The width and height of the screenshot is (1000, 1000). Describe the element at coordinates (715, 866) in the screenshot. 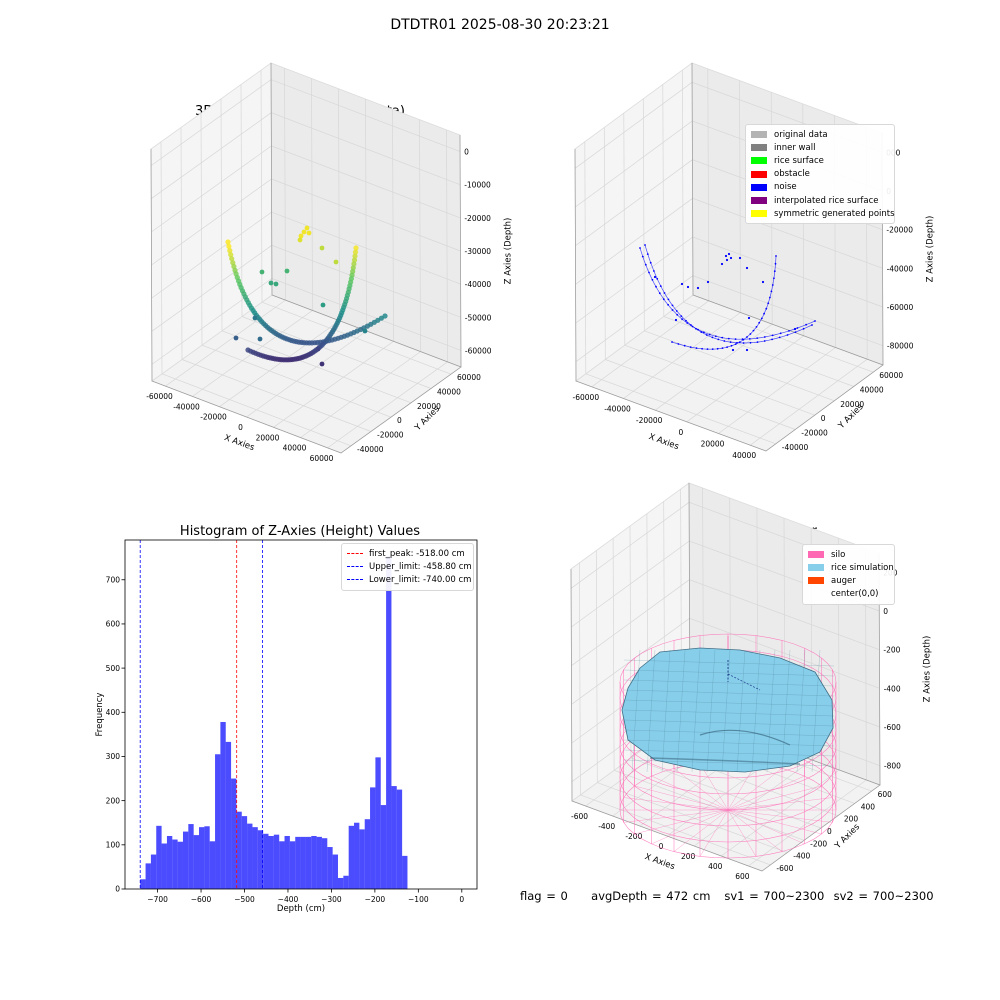

I see `x-tick-label: 400` at that location.